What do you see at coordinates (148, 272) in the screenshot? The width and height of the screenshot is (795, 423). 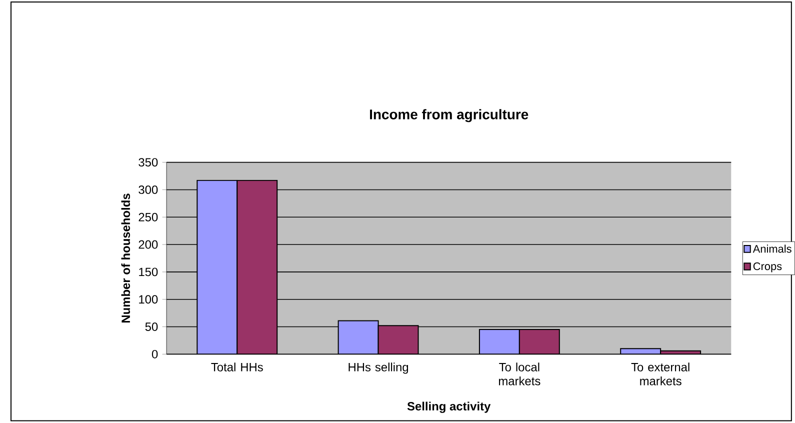 I see `y-tick-label: 150` at bounding box center [148, 272].